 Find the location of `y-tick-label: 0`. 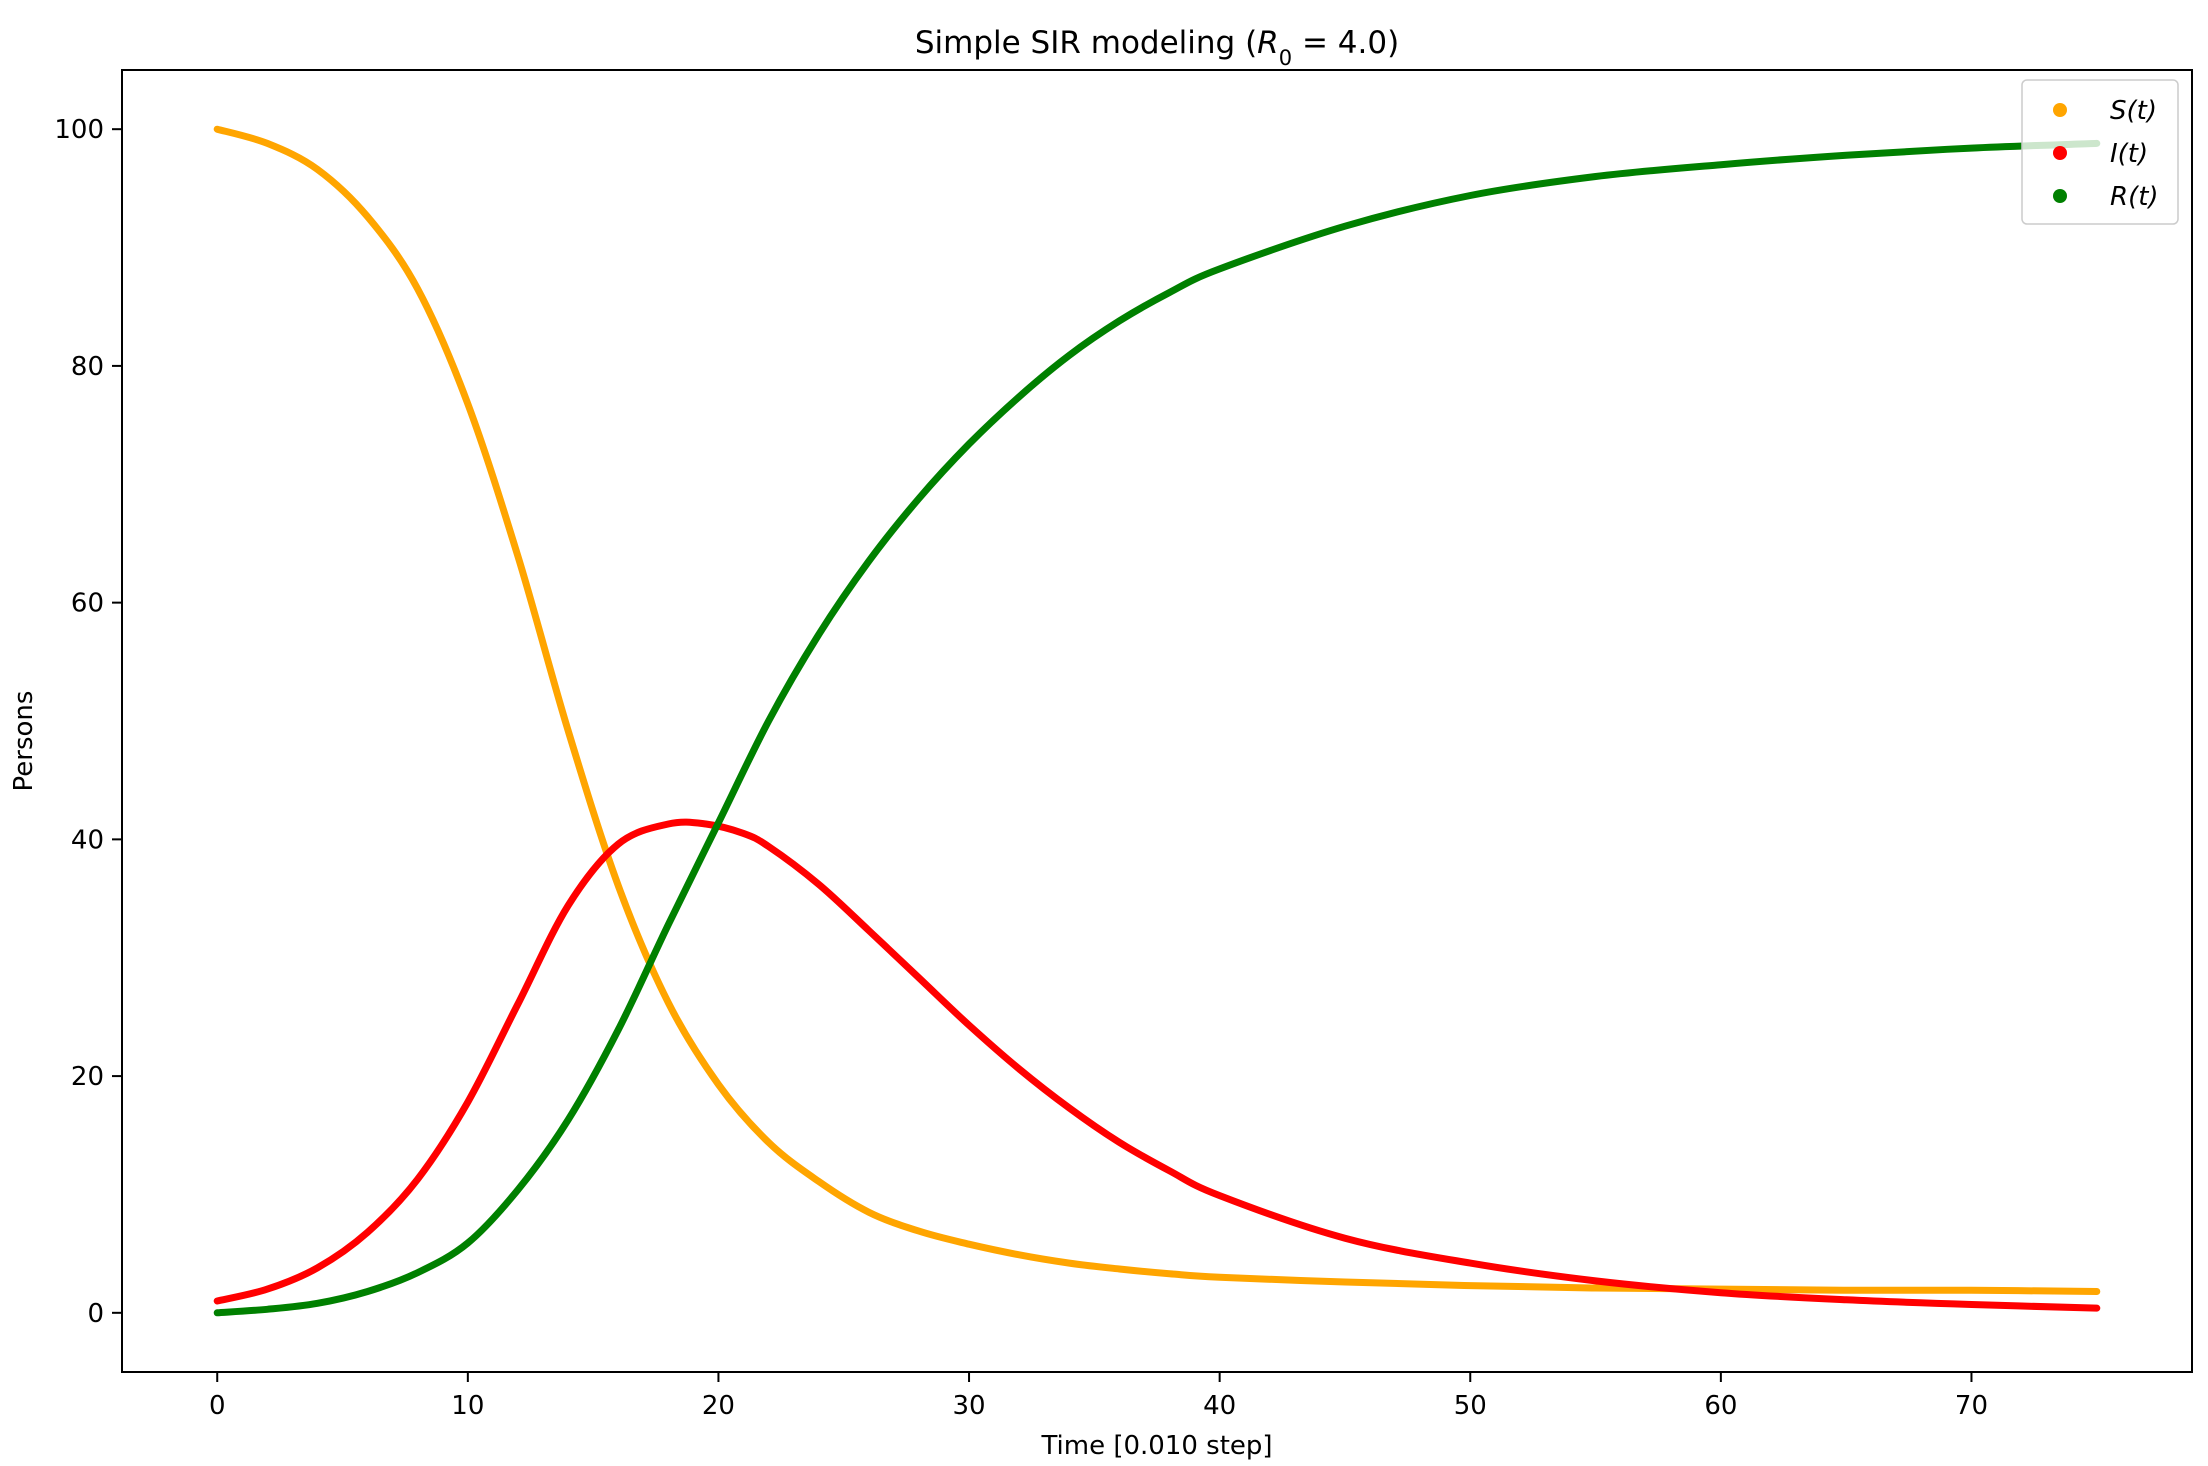

y-tick-label: 0 is located at coordinates (95, 1314).